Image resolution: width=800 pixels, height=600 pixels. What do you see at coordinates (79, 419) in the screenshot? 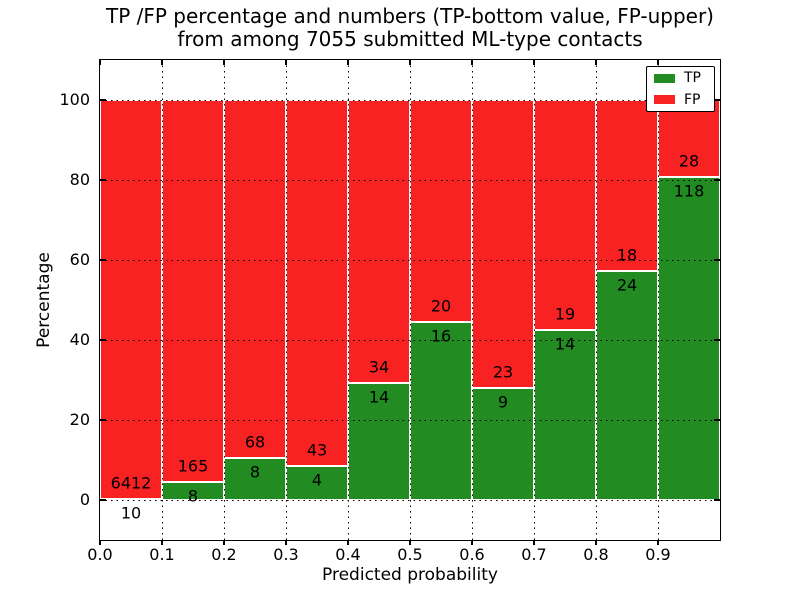
I see `y-tick-label: 20` at bounding box center [79, 419].